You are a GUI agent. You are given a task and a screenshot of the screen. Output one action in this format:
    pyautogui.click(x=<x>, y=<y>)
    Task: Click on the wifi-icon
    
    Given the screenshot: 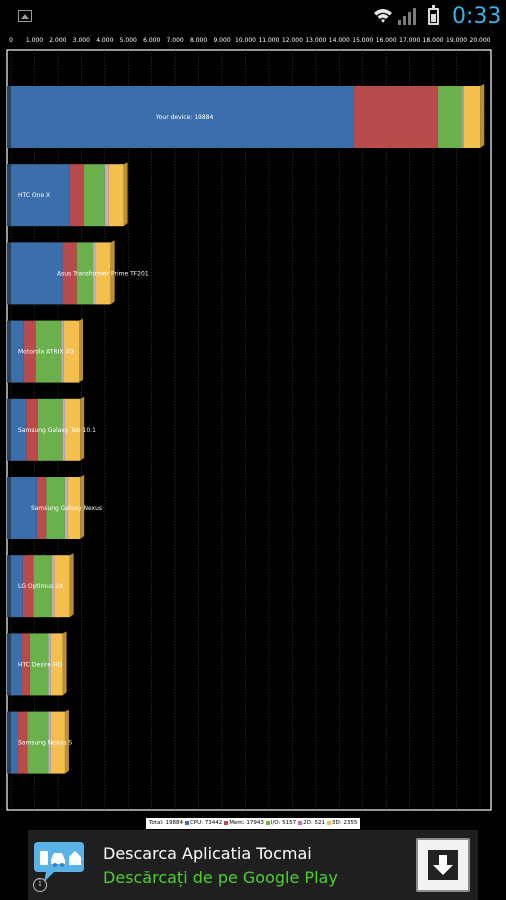 What is the action you would take?
    pyautogui.click(x=383, y=16)
    